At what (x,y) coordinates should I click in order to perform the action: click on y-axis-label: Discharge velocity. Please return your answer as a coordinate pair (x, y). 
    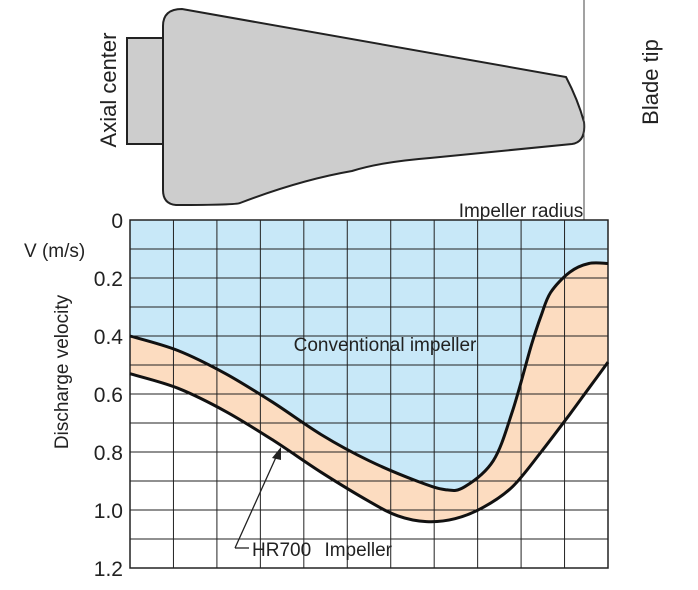
    Looking at the image, I should click on (62, 371).